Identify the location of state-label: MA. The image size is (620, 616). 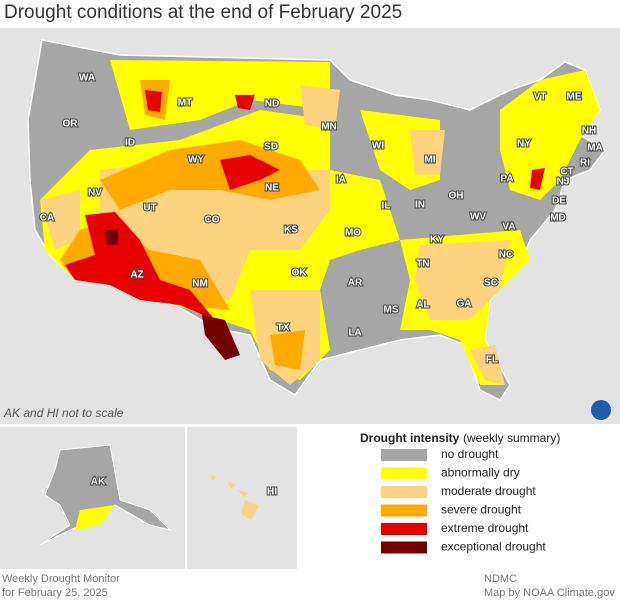
(595, 148).